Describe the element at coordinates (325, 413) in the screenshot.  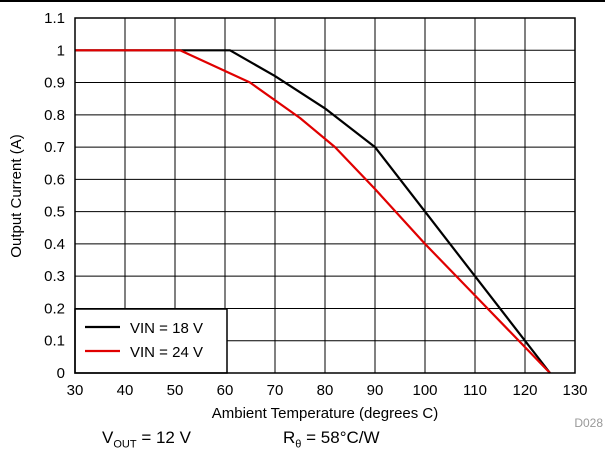
I see `x-axis-label: Ambient Temperature (degrees C)` at that location.